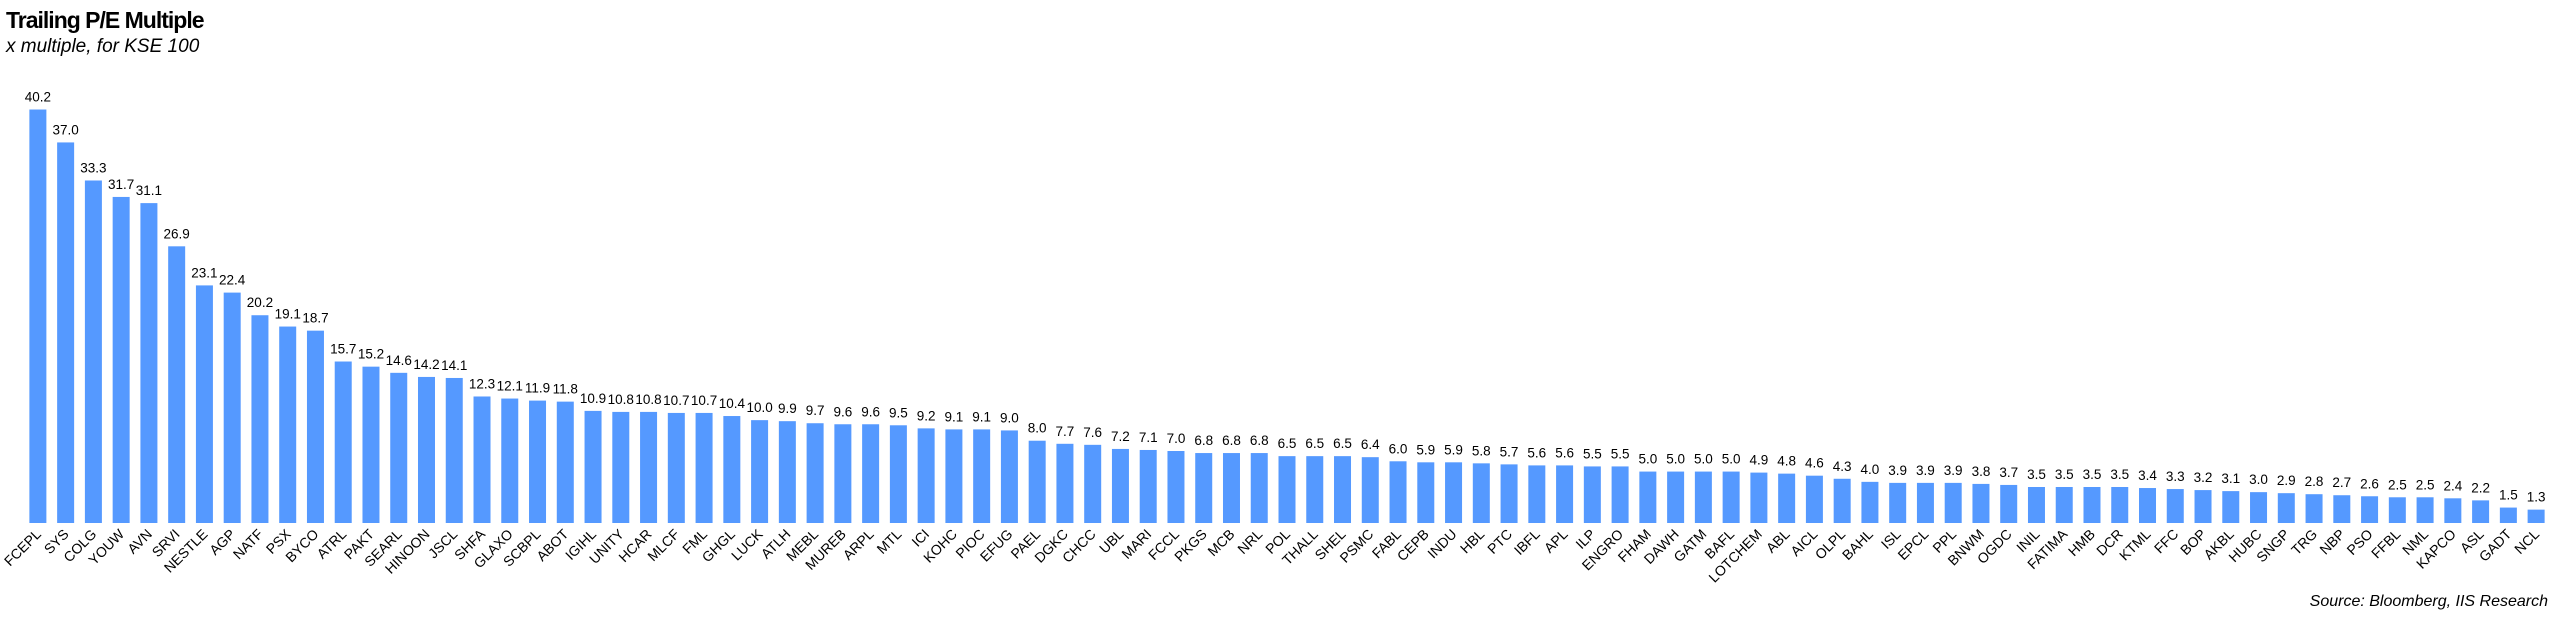 This screenshot has width=2560, height=618. What do you see at coordinates (204, 272) in the screenshot?
I see `value-label: 23.1` at bounding box center [204, 272].